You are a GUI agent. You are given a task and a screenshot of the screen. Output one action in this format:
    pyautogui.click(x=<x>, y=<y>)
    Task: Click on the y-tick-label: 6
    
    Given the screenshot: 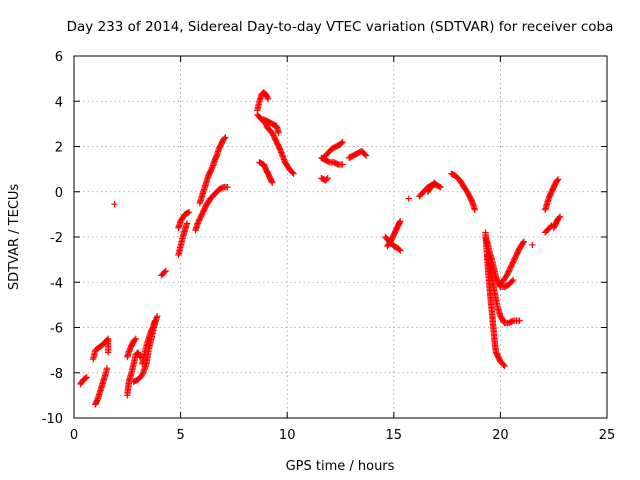 What is the action you would take?
    pyautogui.click(x=59, y=57)
    